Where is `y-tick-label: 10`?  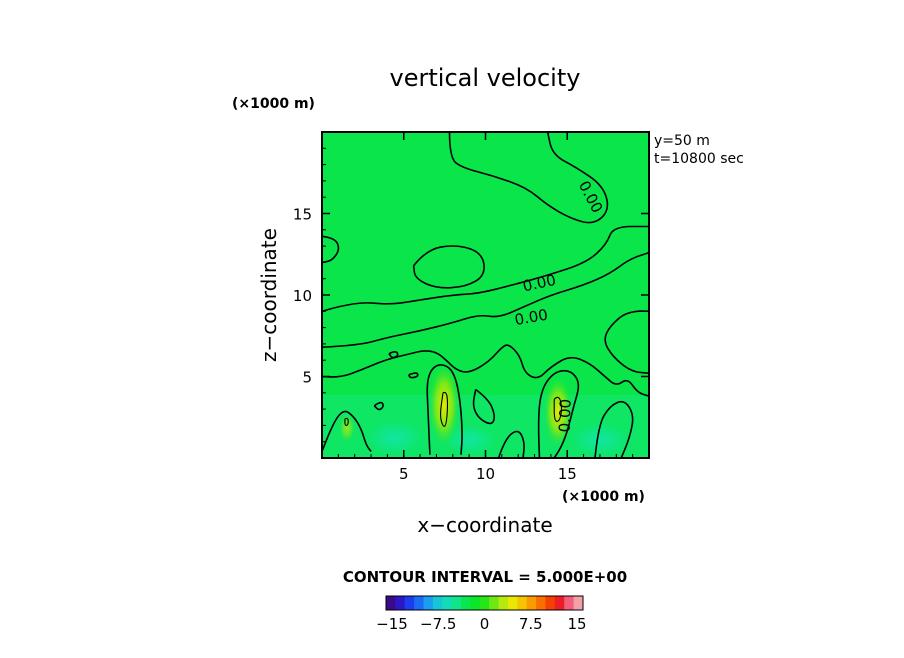
y-tick-label: 10 is located at coordinates (302, 296).